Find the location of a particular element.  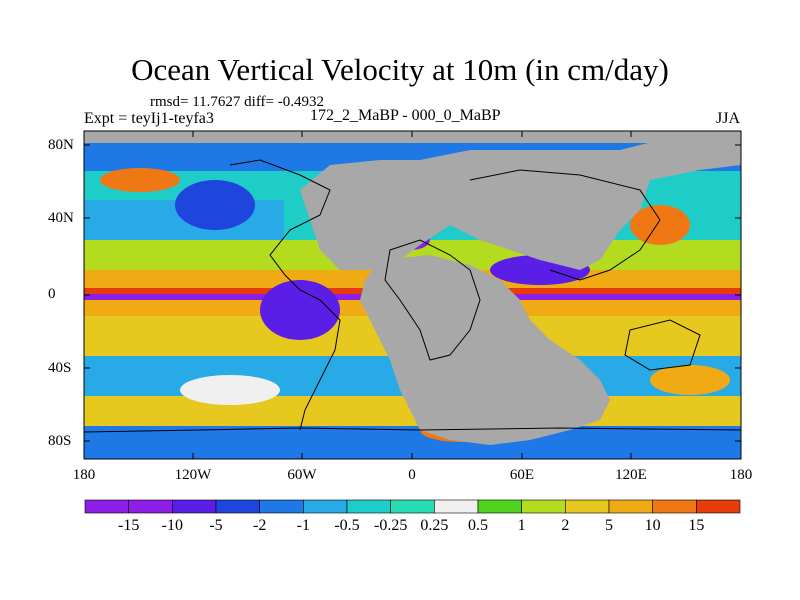

laurasia-land is located at coordinates (520, 205).